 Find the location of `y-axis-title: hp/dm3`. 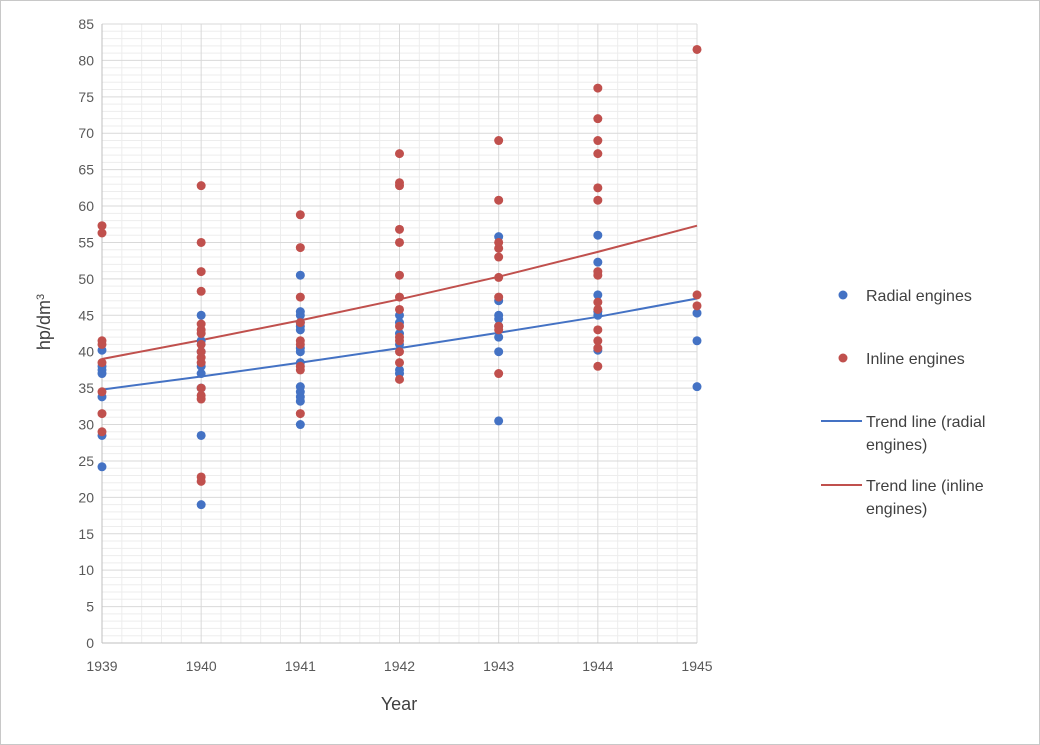

y-axis-title: hp/dm3 is located at coordinates (44, 322).